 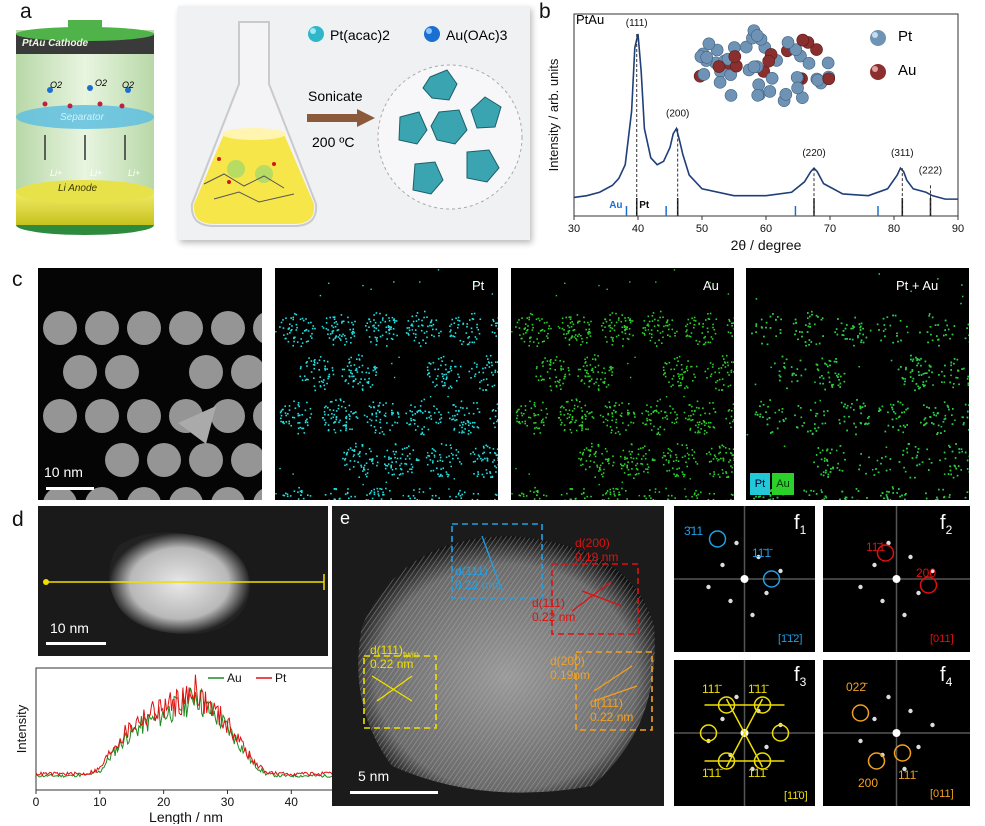 I want to click on eds-dots, so click(x=865, y=398).